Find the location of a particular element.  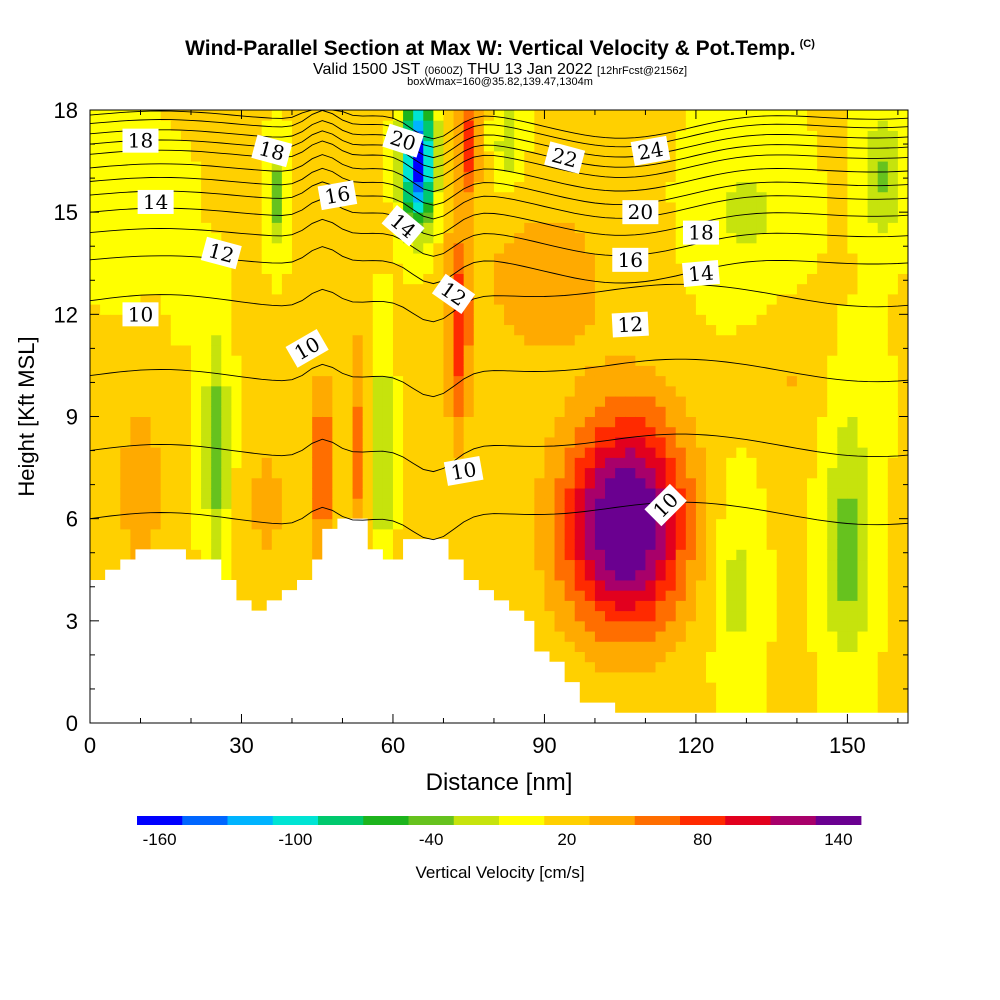

theta-label-text: 14 is located at coordinates (700, 273).